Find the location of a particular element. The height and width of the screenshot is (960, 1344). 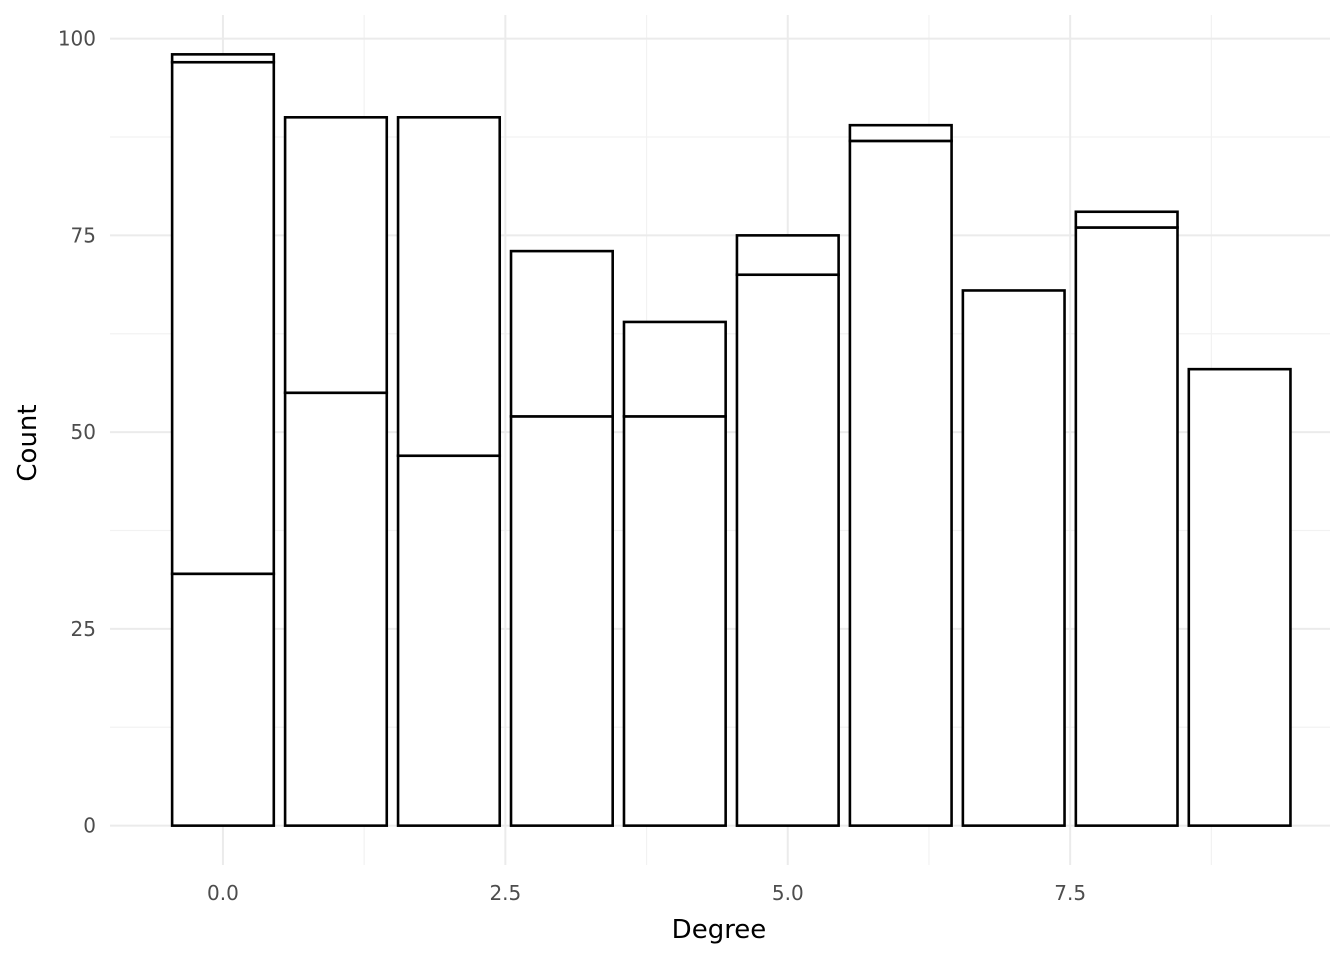

x-tick-label: 0.0 is located at coordinates (223, 893).